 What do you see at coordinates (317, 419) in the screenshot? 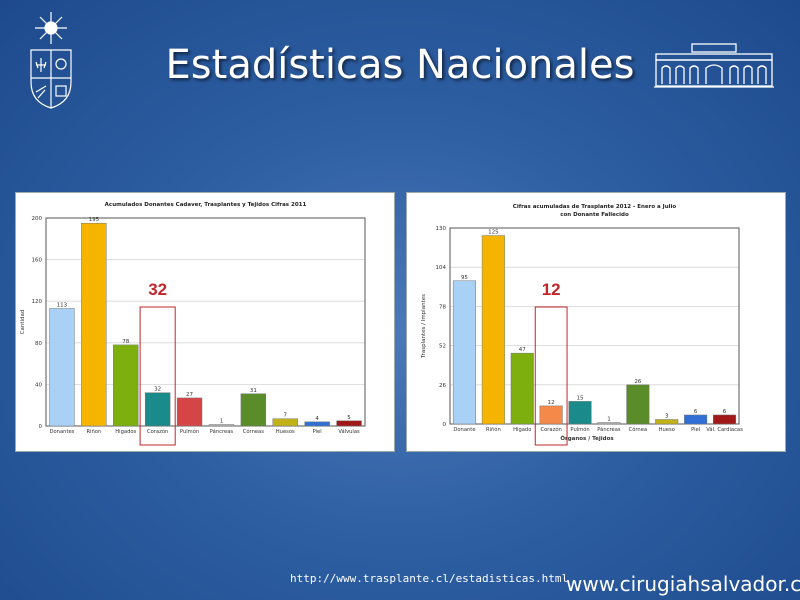
I see `data-label: 4` at bounding box center [317, 419].